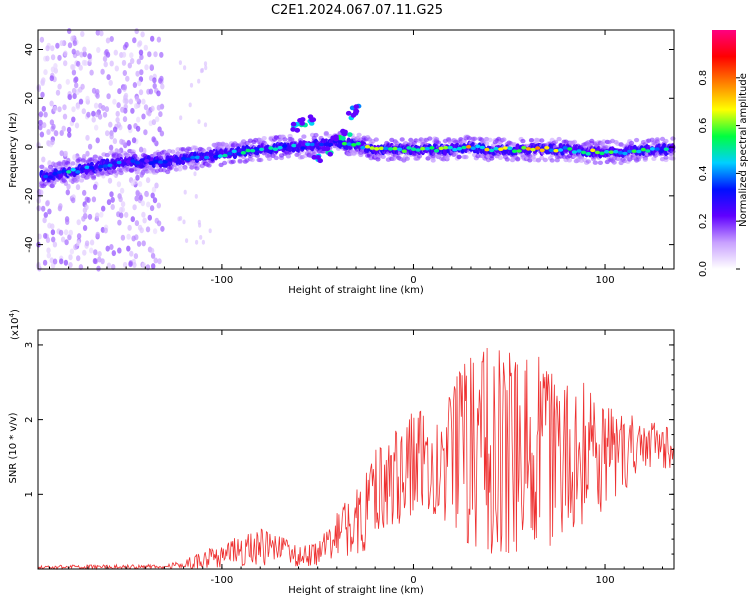  What do you see at coordinates (703, 78) in the screenshot?
I see `colorbar-tick-label: 0.8` at bounding box center [703, 78].